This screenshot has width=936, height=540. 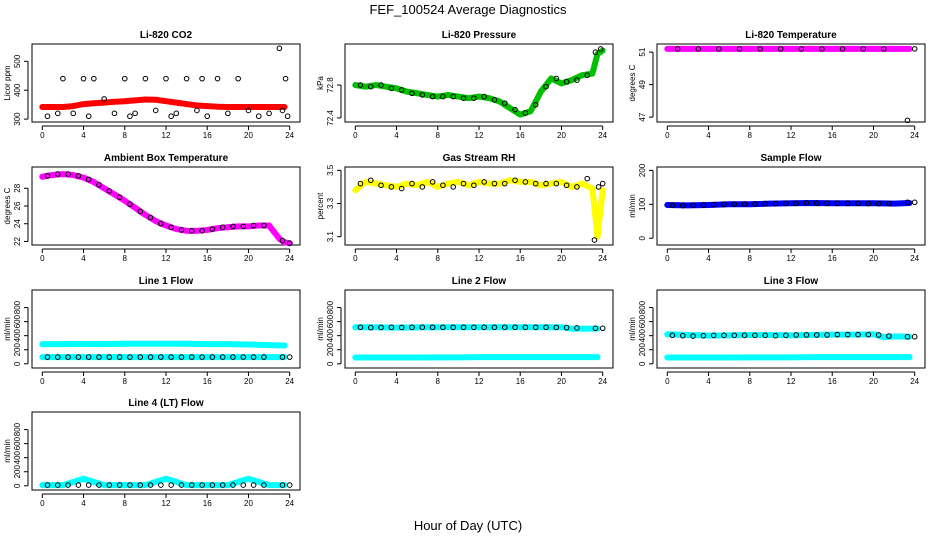 What do you see at coordinates (330, 321) in the screenshot?
I see `y-tick-label: 600` at bounding box center [330, 321].